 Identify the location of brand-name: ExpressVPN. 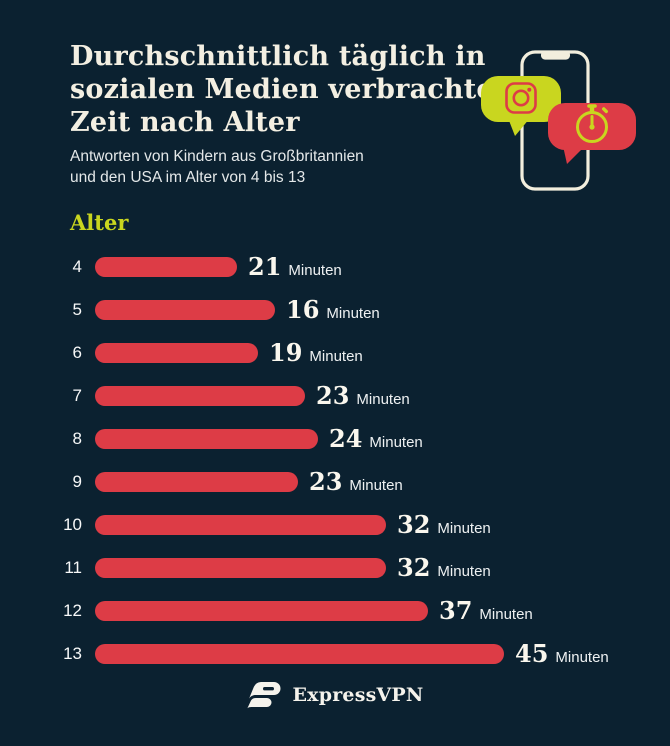
(358, 695).